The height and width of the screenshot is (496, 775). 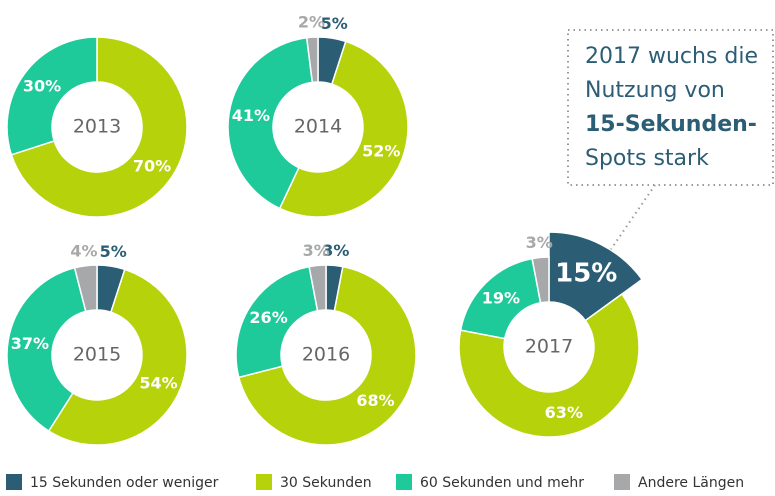 I want to click on data-label: 30%, so click(x=42, y=86).